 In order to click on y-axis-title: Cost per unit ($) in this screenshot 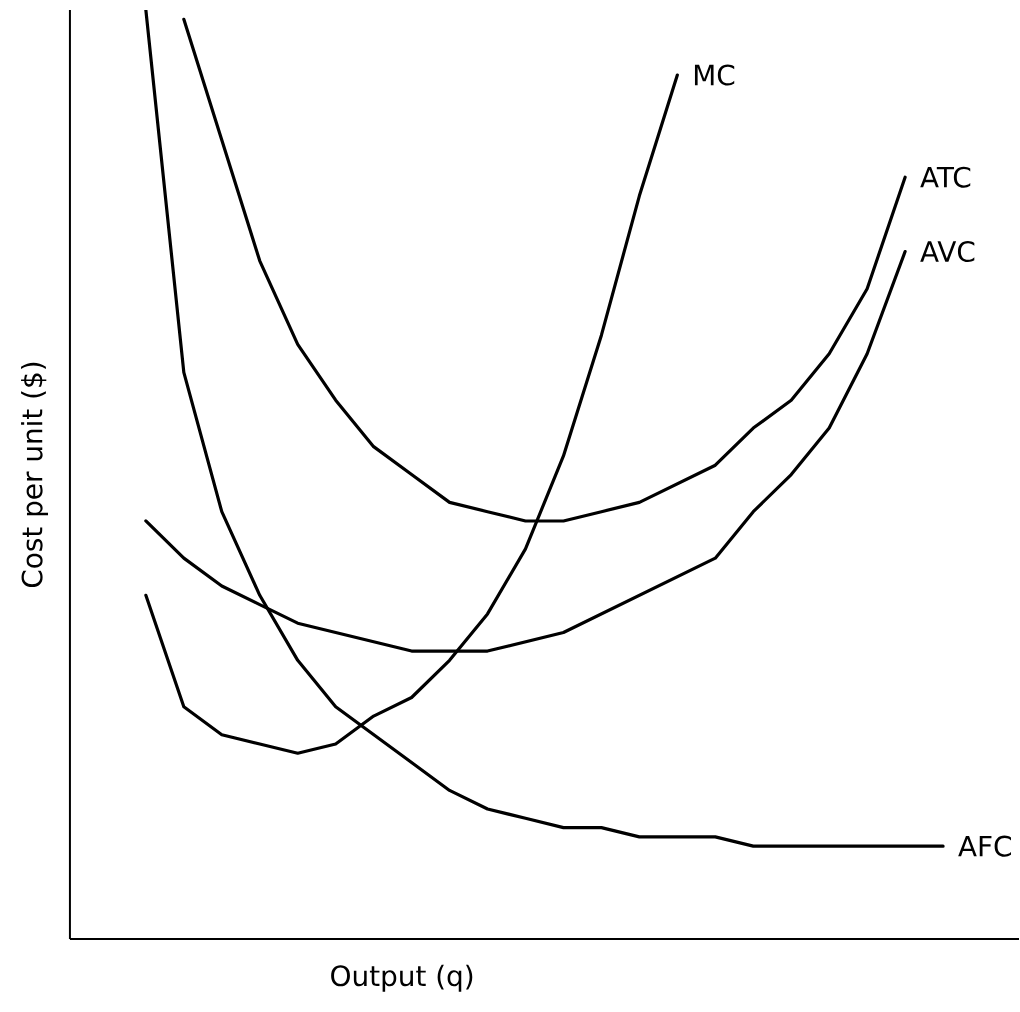, I will do `click(35, 475)`.